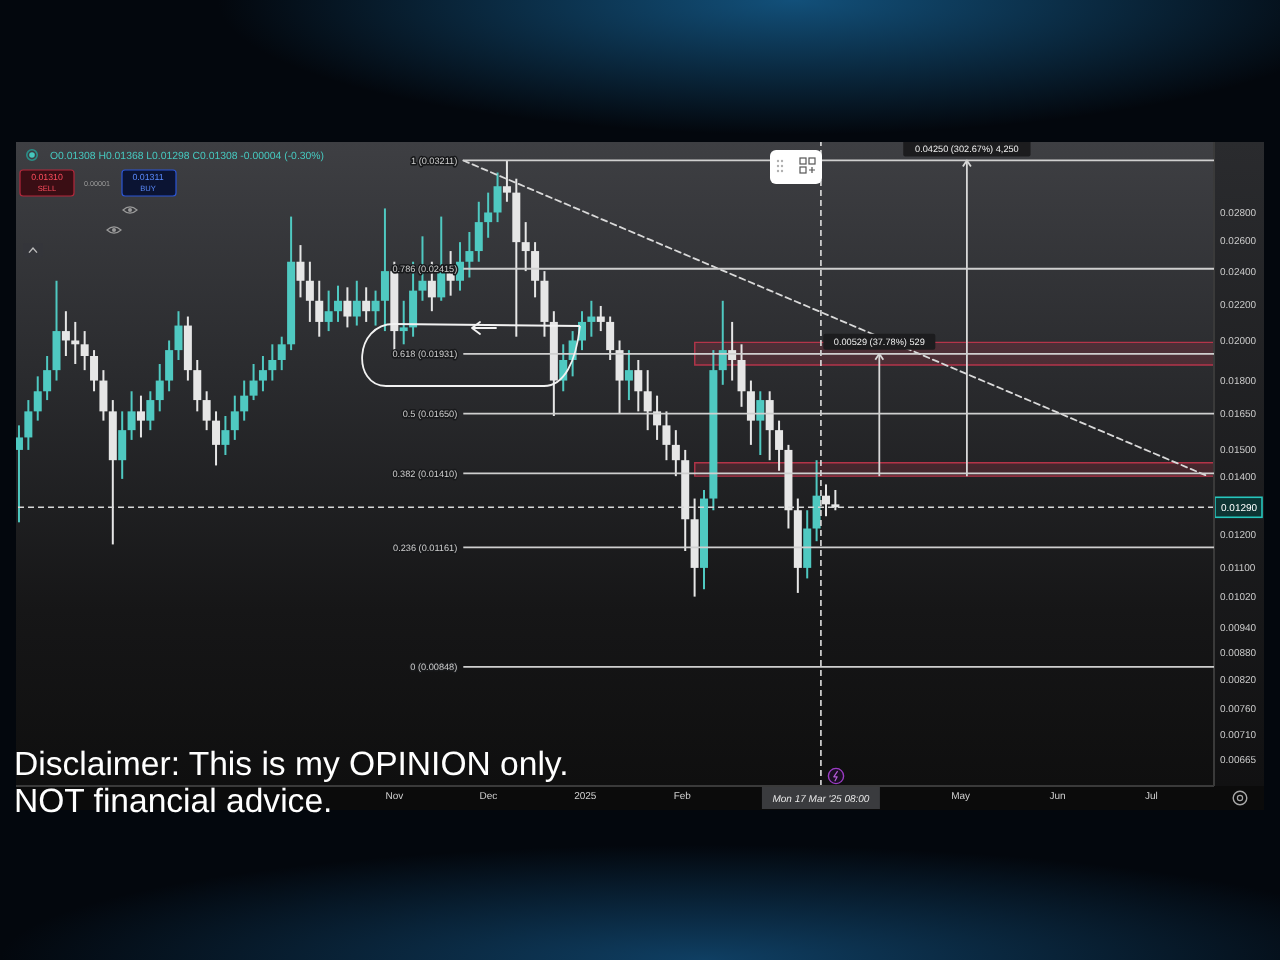 The width and height of the screenshot is (1280, 960). Describe the element at coordinates (173, 801) in the screenshot. I see `annotation: NOT financial advice.` at that location.